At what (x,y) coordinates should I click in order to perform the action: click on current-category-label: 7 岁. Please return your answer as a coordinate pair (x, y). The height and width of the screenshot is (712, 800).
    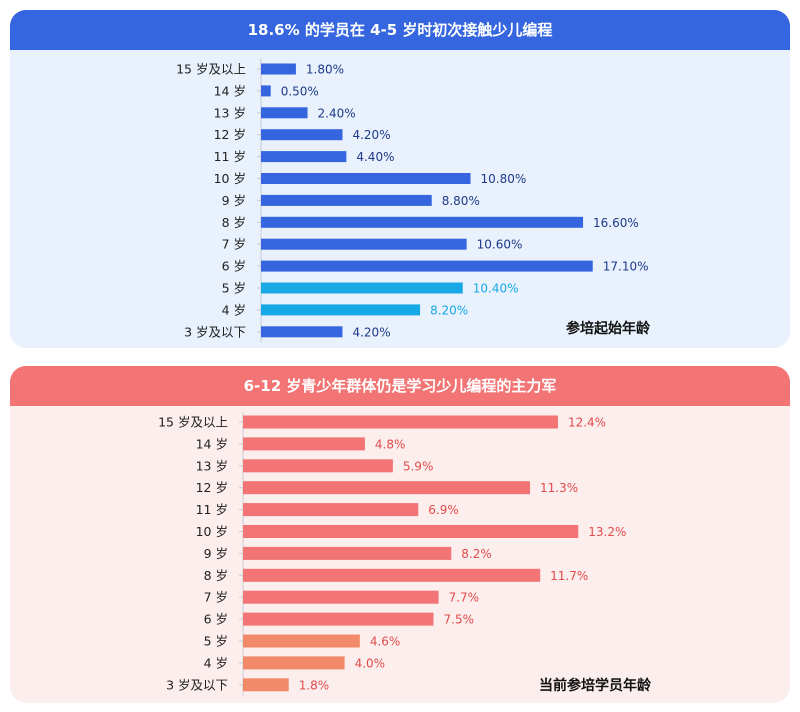
    Looking at the image, I should click on (216, 597).